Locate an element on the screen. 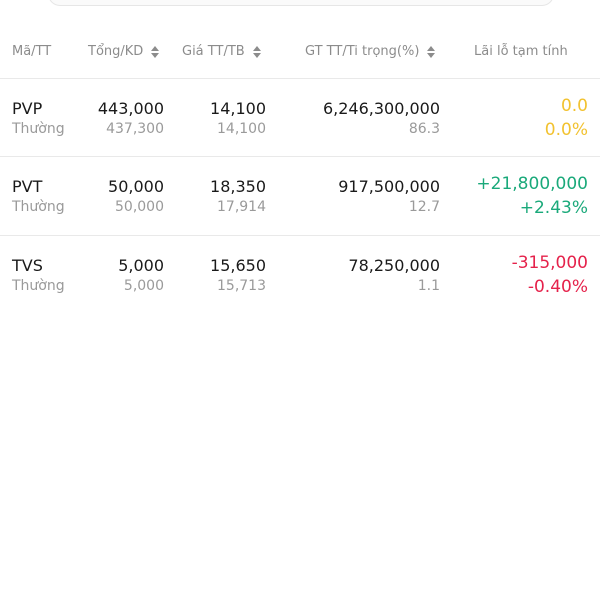  row-gia-tt: 14,100 is located at coordinates (238, 108).